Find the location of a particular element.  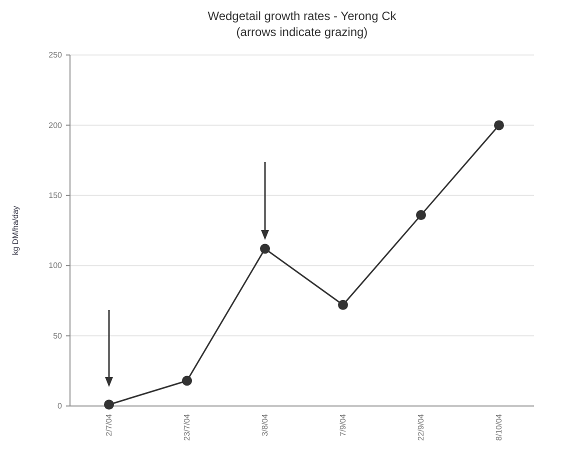

y-tick-label: 0 is located at coordinates (60, 406).